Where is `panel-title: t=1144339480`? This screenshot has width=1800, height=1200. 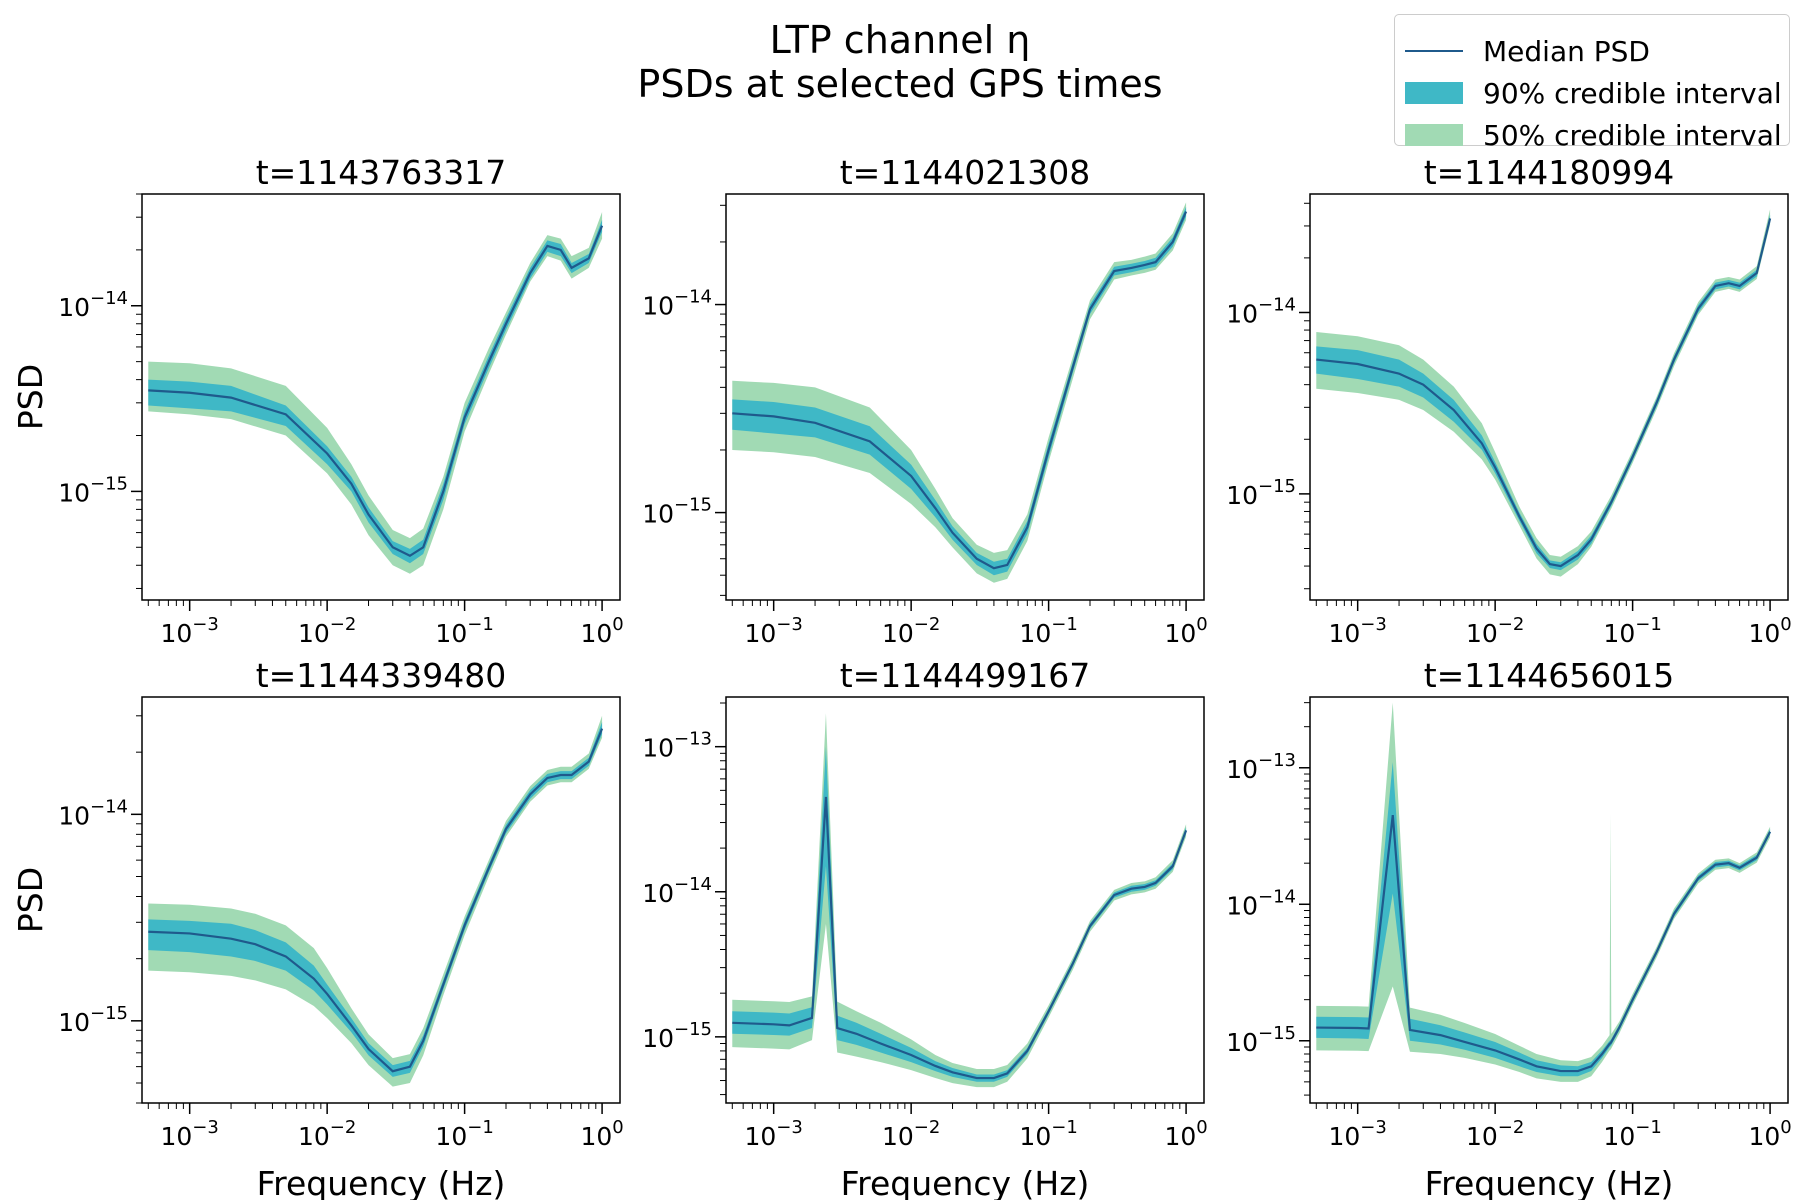 panel-title: t=1144339480 is located at coordinates (381, 675).